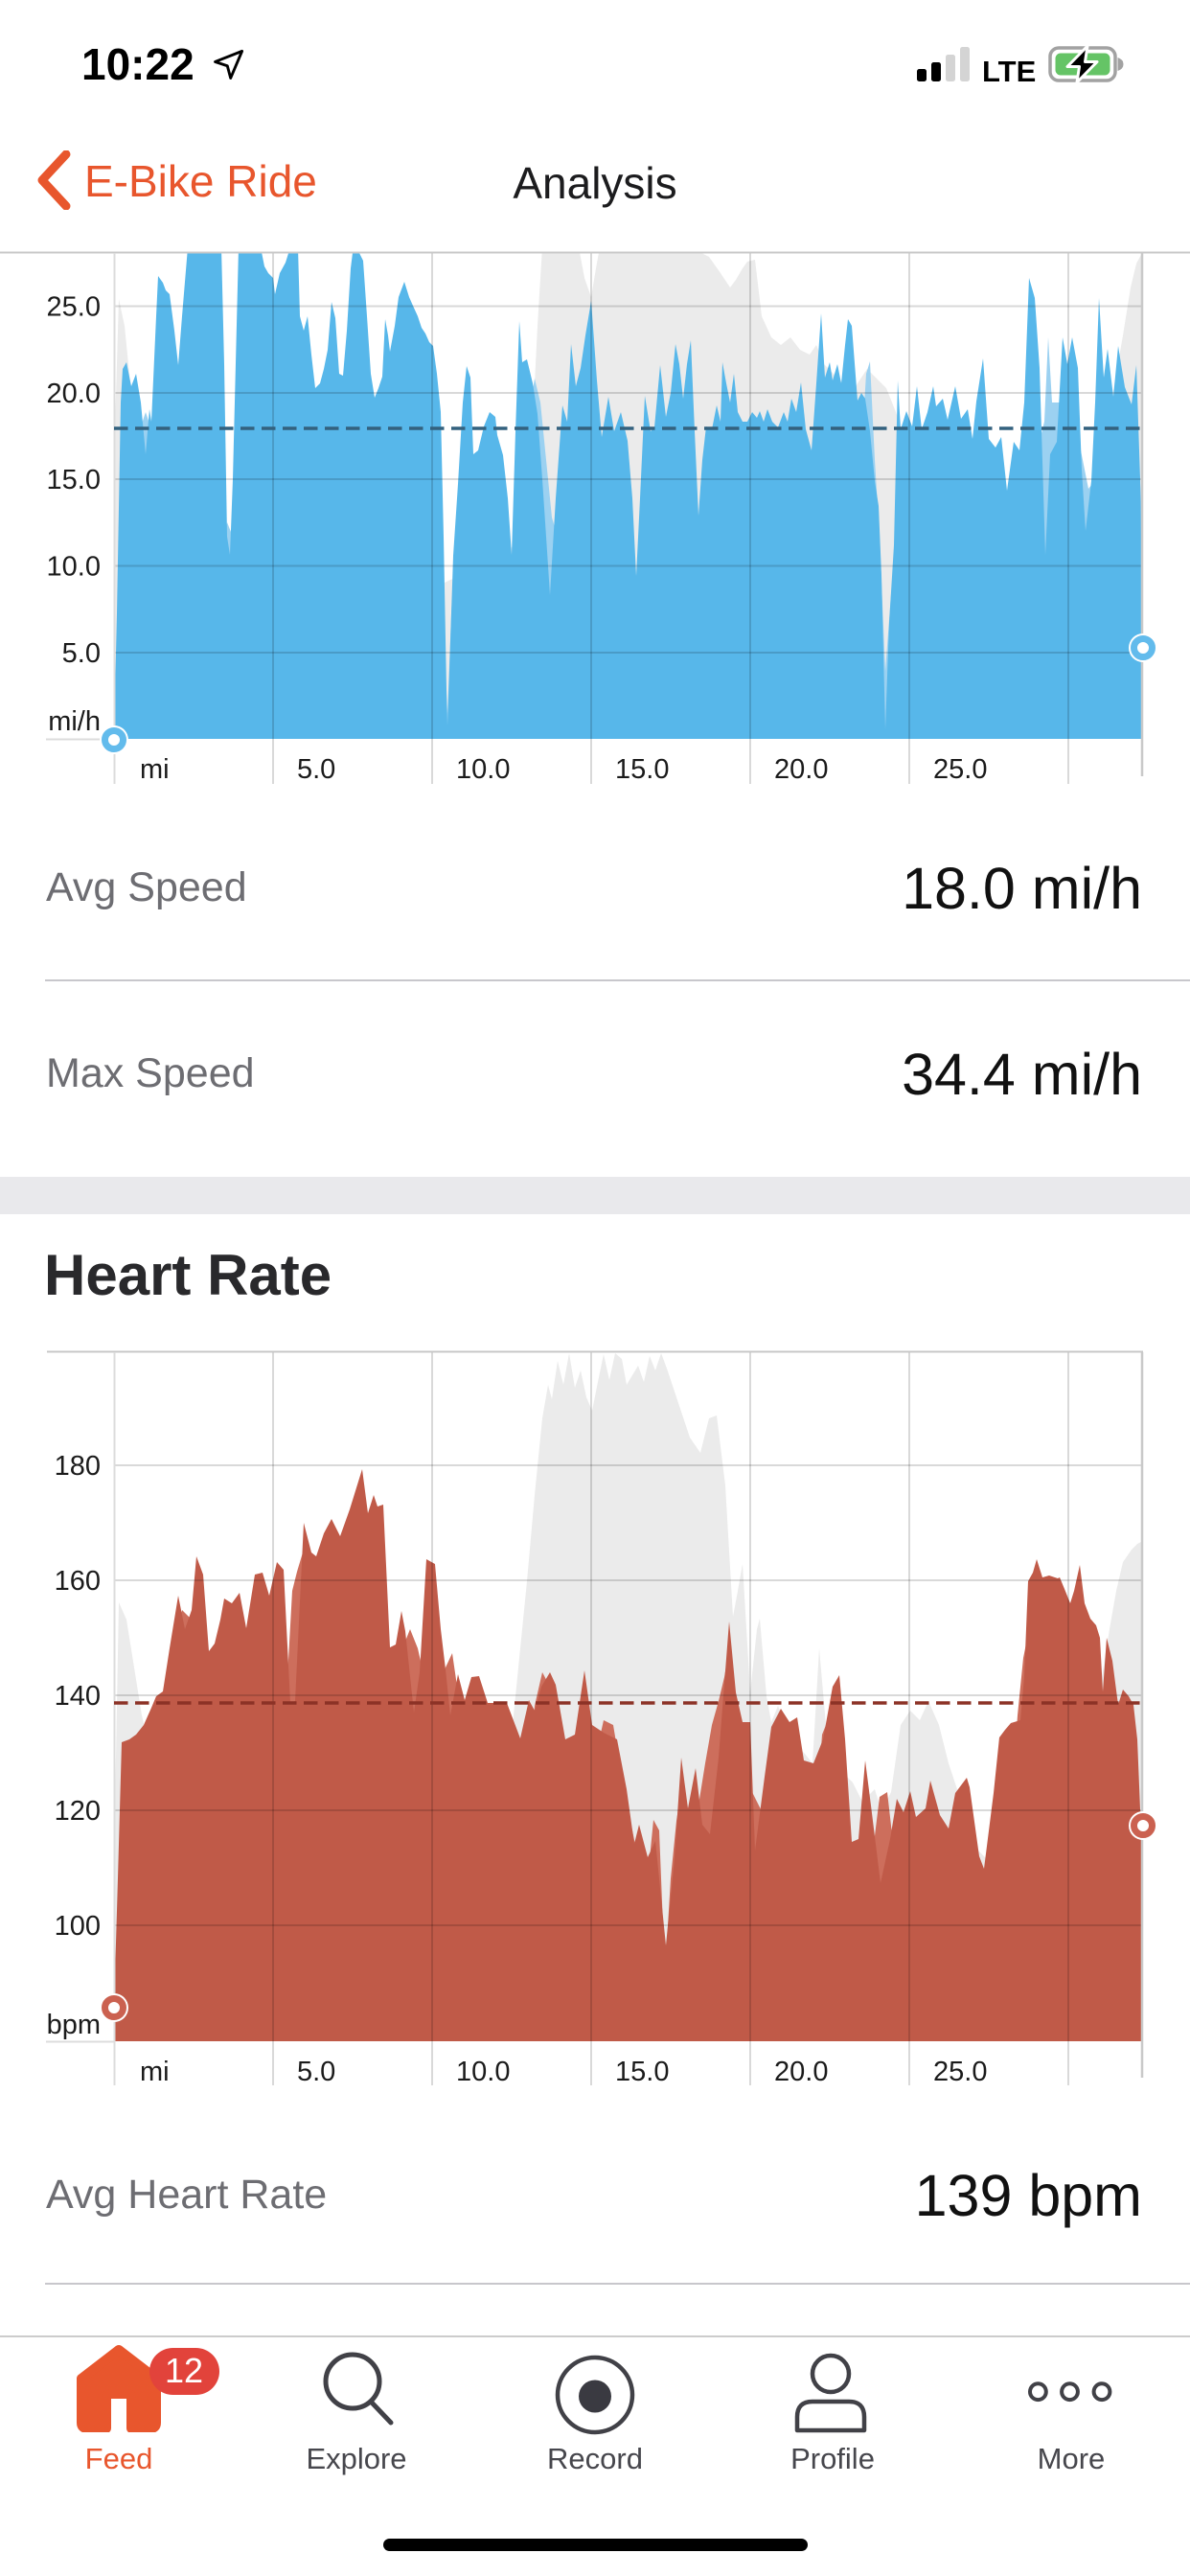 Image resolution: width=1190 pixels, height=2576 pixels. What do you see at coordinates (78, 1581) in the screenshot?
I see `svg-text: 160` at bounding box center [78, 1581].